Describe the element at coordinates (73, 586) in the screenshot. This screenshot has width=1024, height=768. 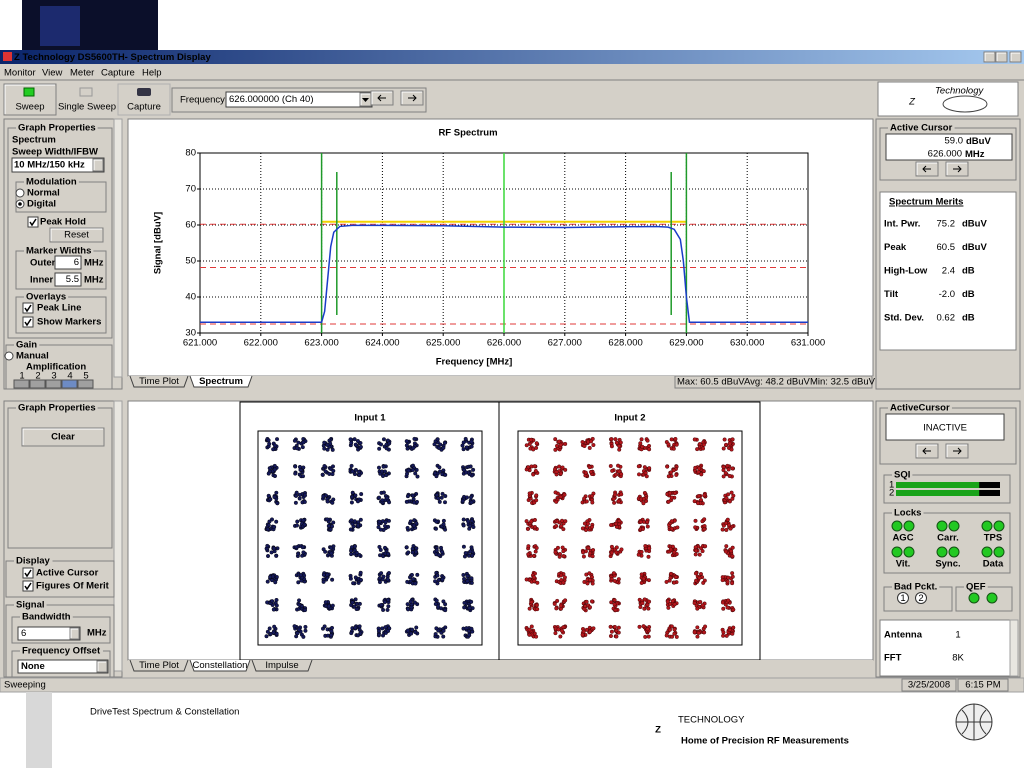
I see `checkbox-label: Figures Of Merit` at that location.